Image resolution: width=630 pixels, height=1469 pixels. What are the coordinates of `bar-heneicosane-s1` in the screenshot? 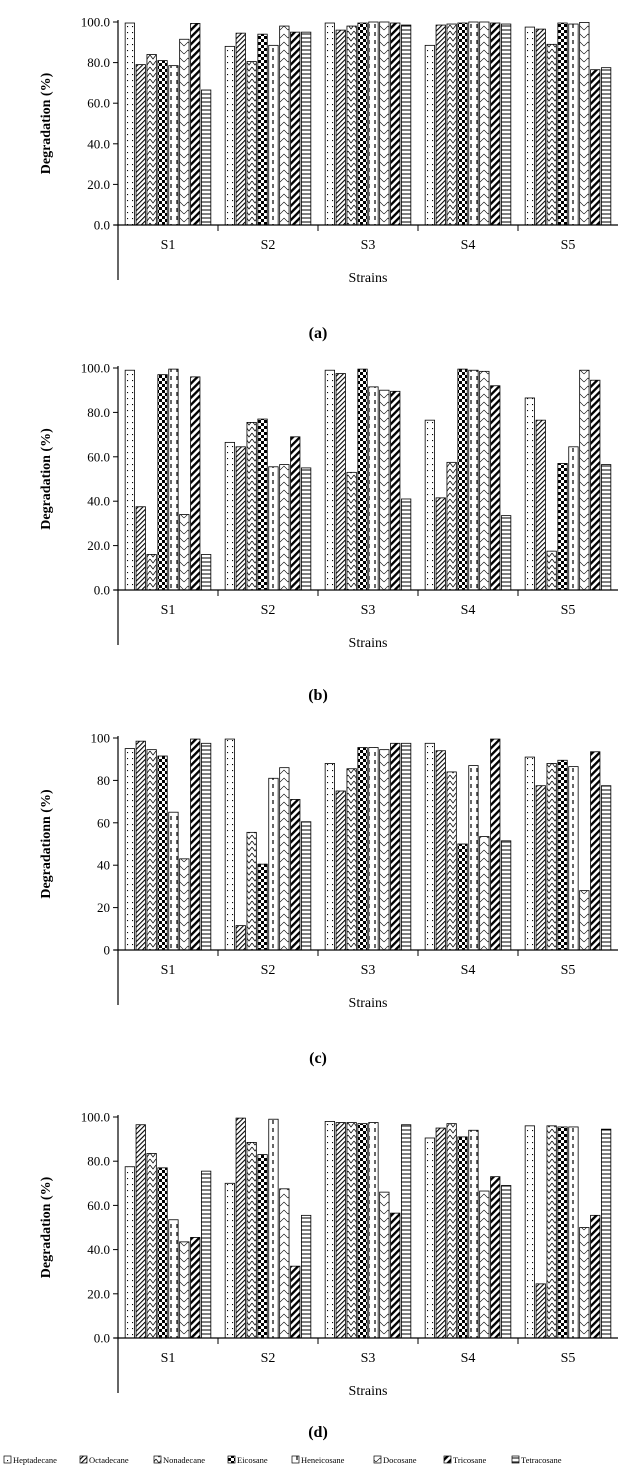 It's located at (173, 145).